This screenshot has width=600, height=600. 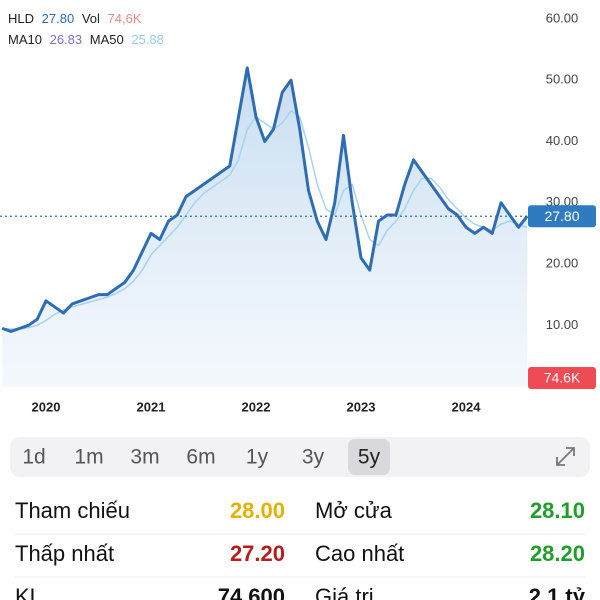 What do you see at coordinates (28, 592) in the screenshot?
I see `stat-label: KL` at bounding box center [28, 592].